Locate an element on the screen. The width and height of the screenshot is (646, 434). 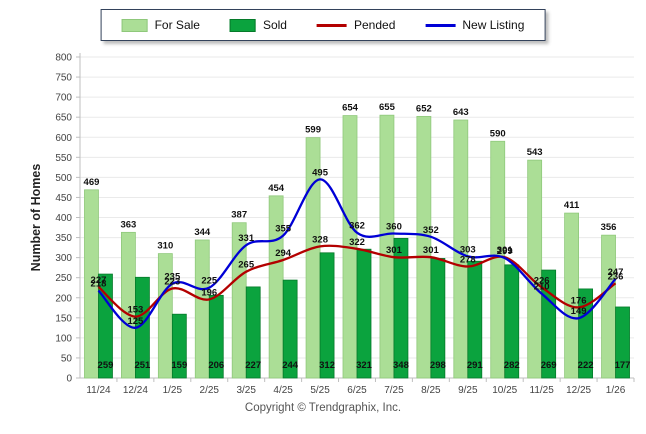
sold-value-label: 222 is located at coordinates (586, 365).